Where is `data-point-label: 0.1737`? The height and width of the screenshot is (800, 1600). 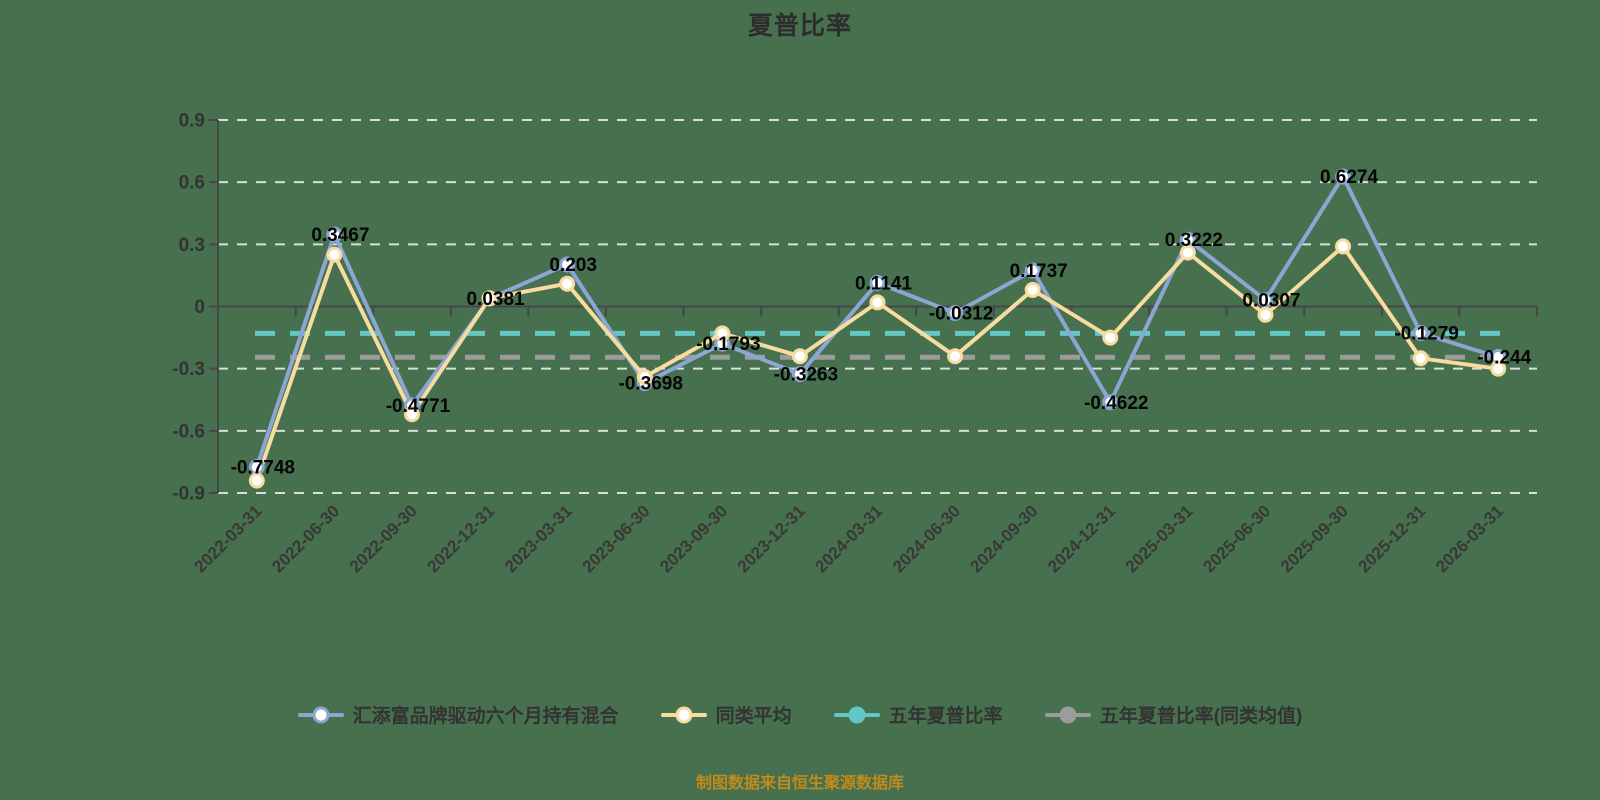 data-point-label: 0.1737 is located at coordinates (1039, 271).